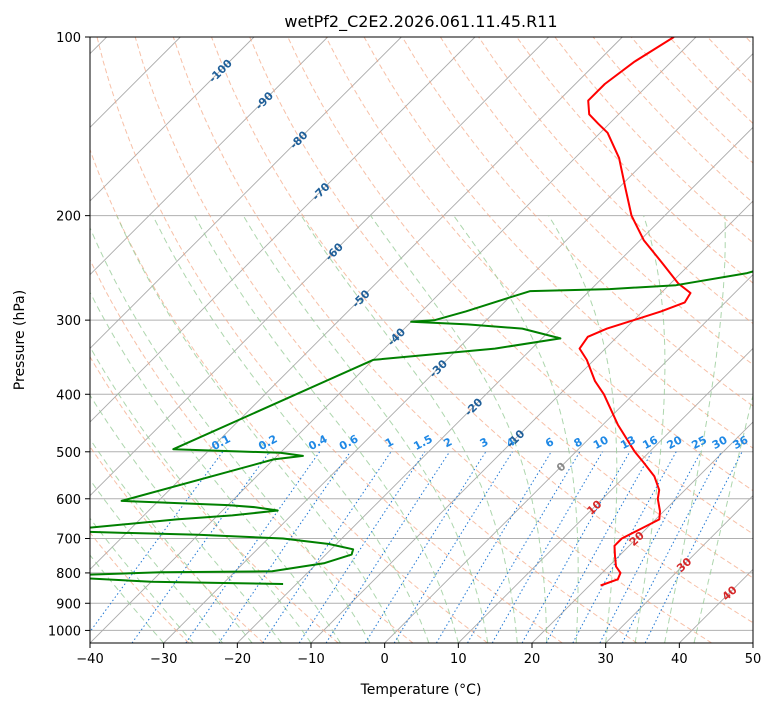 This screenshot has width=775, height=712. I want to click on mixing-ratio-label: 0.2, so click(267, 442).